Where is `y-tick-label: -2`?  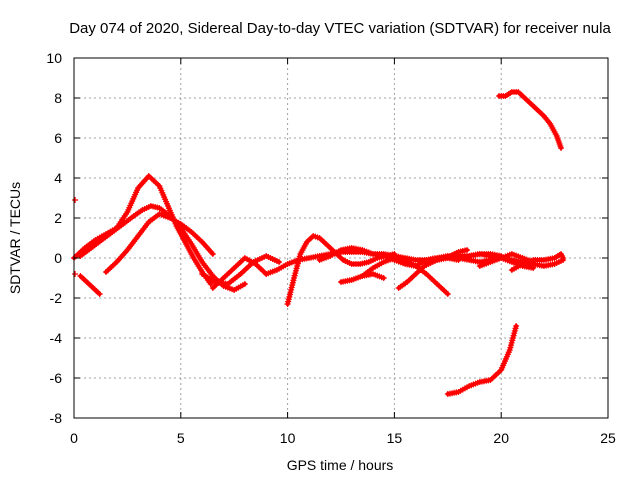 y-tick-label: -2 is located at coordinates (56, 298).